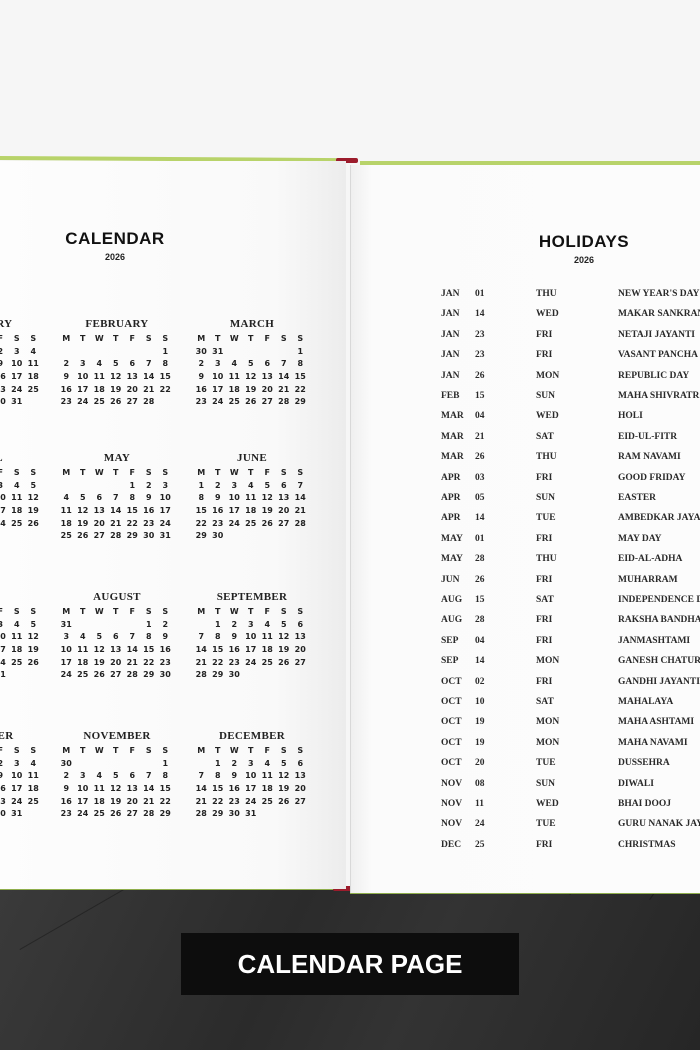 Image resolution: width=700 pixels, height=1050 pixels. What do you see at coordinates (218, 351) in the screenshot?
I see `day-cell: 31` at bounding box center [218, 351].